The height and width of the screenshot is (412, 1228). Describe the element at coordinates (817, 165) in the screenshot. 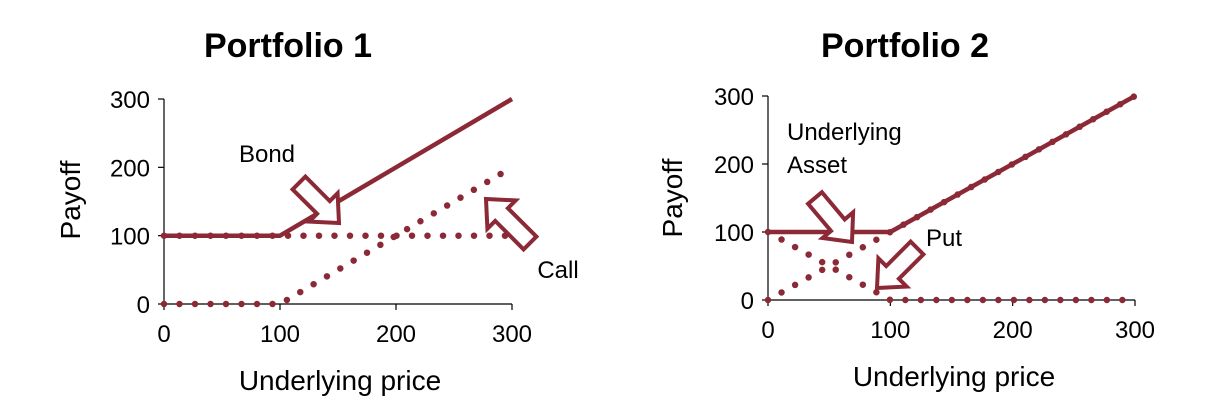

I see `annotation-asset: Asset` at that location.